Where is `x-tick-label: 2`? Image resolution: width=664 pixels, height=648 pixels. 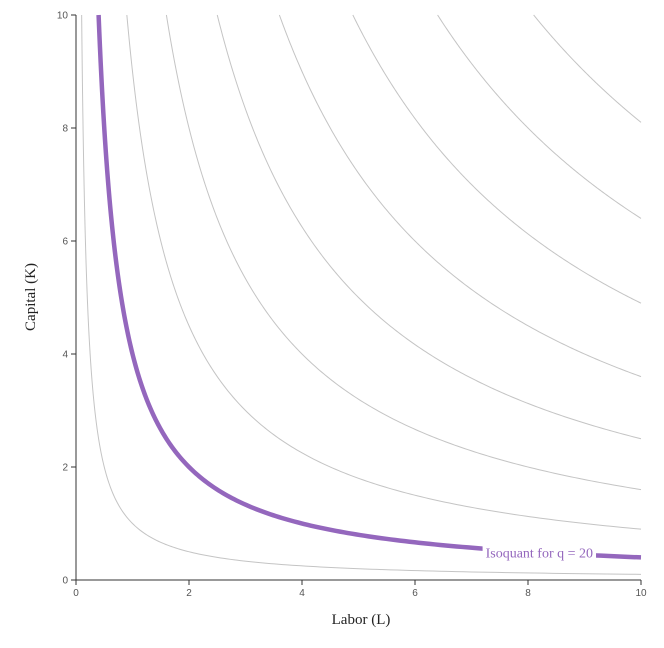 x-tick-label: 2 is located at coordinates (189, 593).